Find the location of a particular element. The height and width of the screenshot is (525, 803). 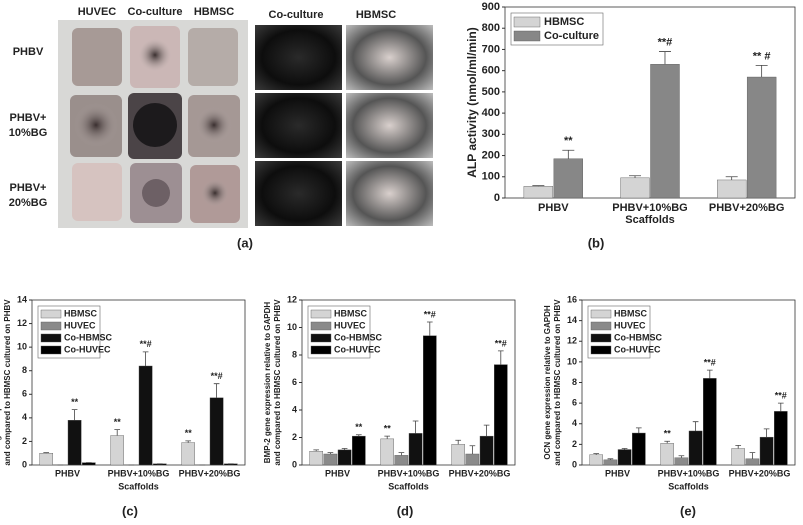

column-label: Co-culture is located at coordinates (155, 12).